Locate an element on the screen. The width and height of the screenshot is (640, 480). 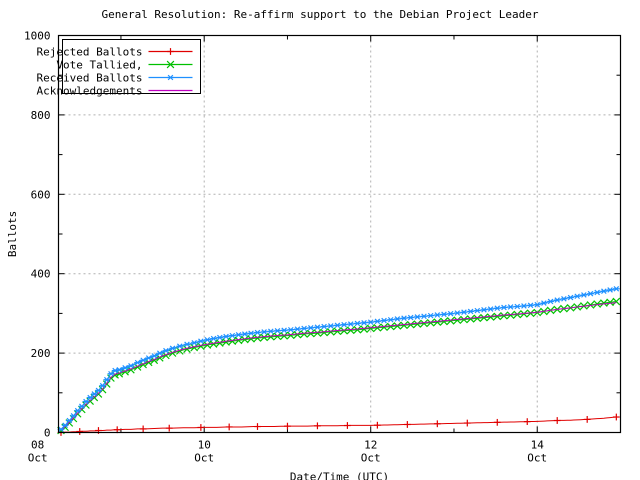
y-axis-tick-label: 600 is located at coordinates (41, 194).